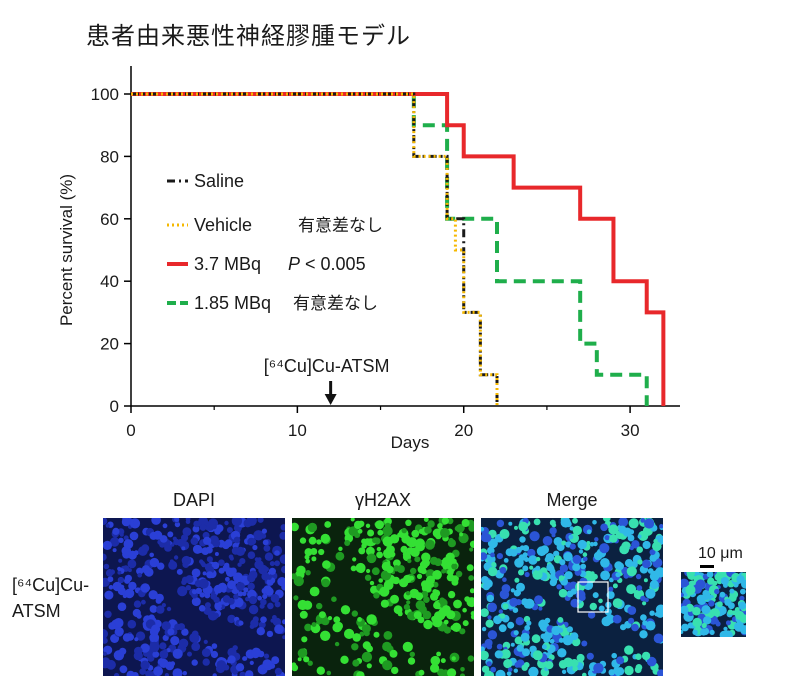  I want to click on x-tick-label: 20, so click(463, 430).